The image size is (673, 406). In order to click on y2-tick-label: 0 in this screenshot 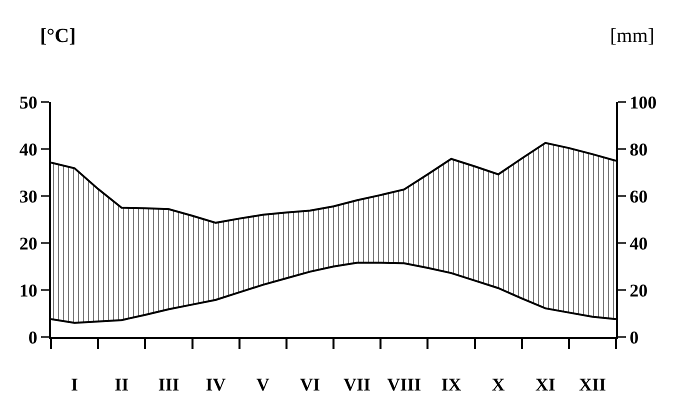, I will do `click(634, 337)`.